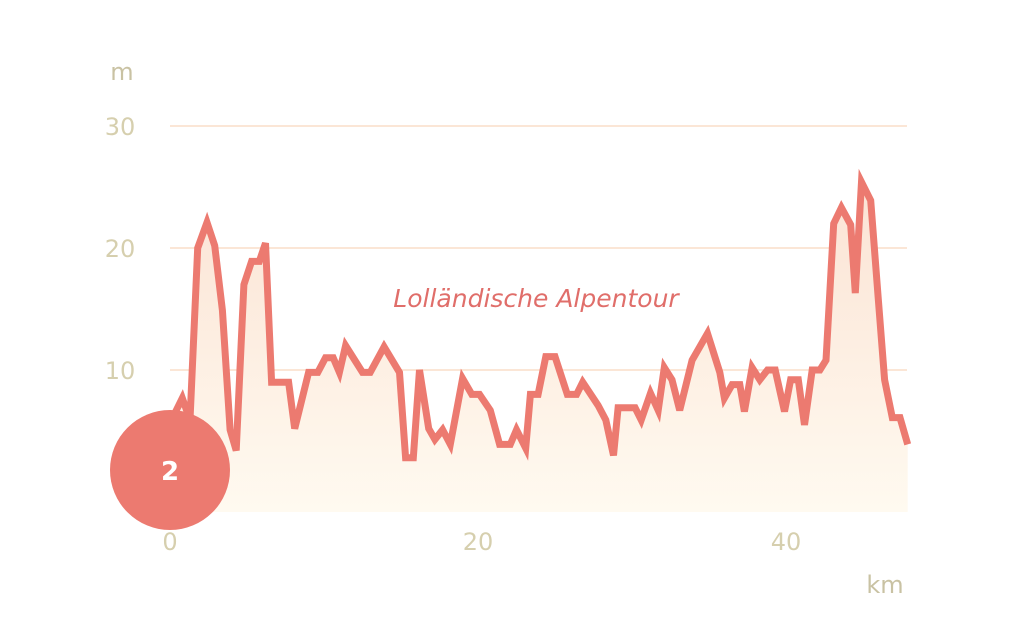 The width and height of the screenshot is (1024, 637). What do you see at coordinates (120, 127) in the screenshot?
I see `y-tick-label: 30` at bounding box center [120, 127].